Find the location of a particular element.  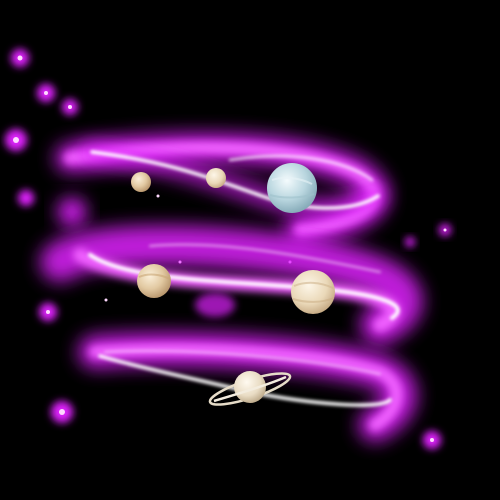

ringed-planet is located at coordinates (250, 388).